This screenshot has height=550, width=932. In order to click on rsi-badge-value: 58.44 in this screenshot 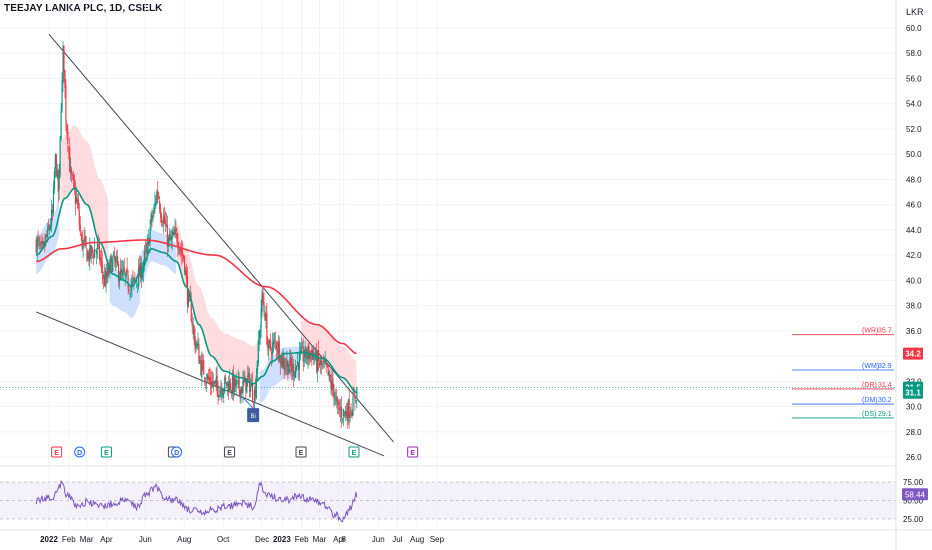, I will do `click(915, 494)`.